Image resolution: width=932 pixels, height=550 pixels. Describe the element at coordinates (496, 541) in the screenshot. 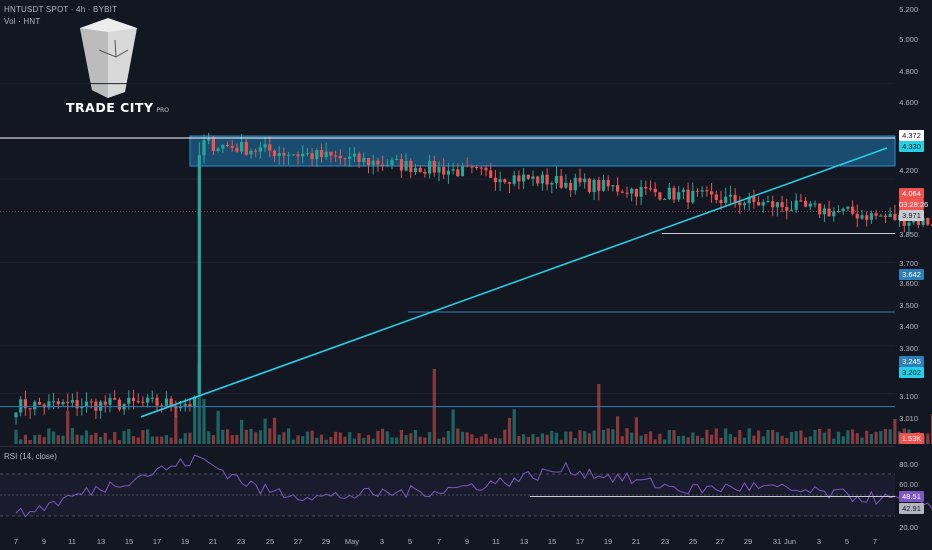

I see `time-tick-label: 11` at that location.